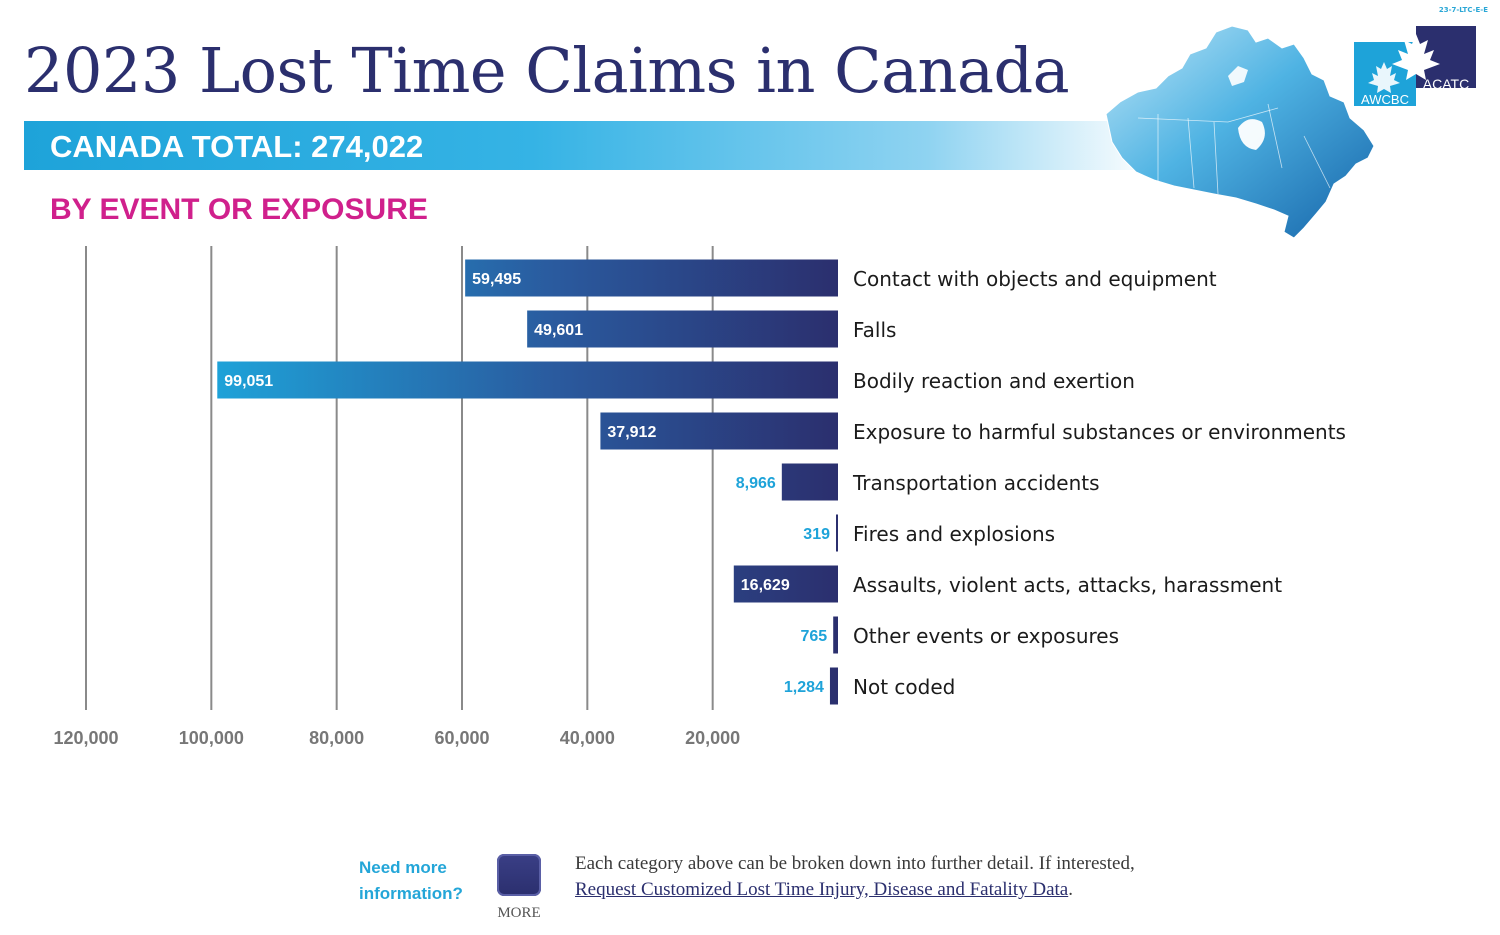 The height and width of the screenshot is (935, 1500). What do you see at coordinates (874, 330) in the screenshot?
I see `category-label: Falls` at bounding box center [874, 330].